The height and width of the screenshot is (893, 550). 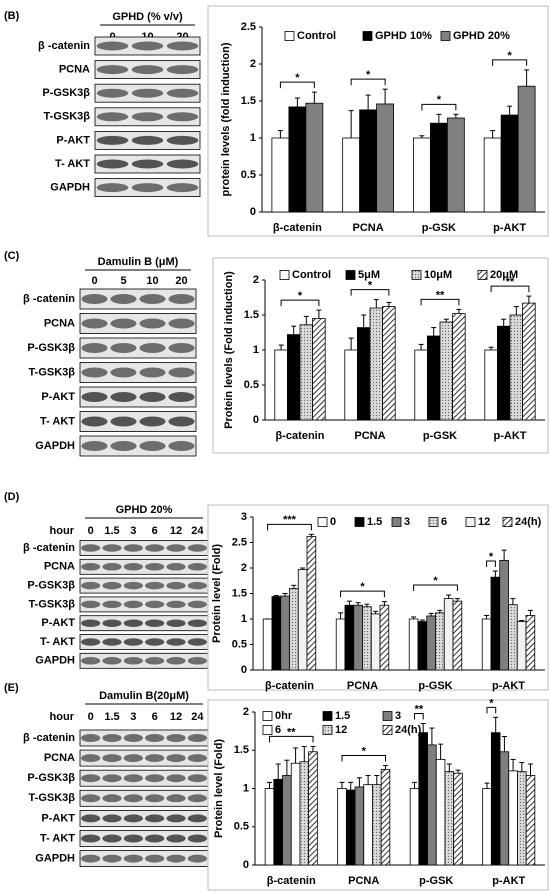 I want to click on legend-label: 12, so click(x=484, y=522).